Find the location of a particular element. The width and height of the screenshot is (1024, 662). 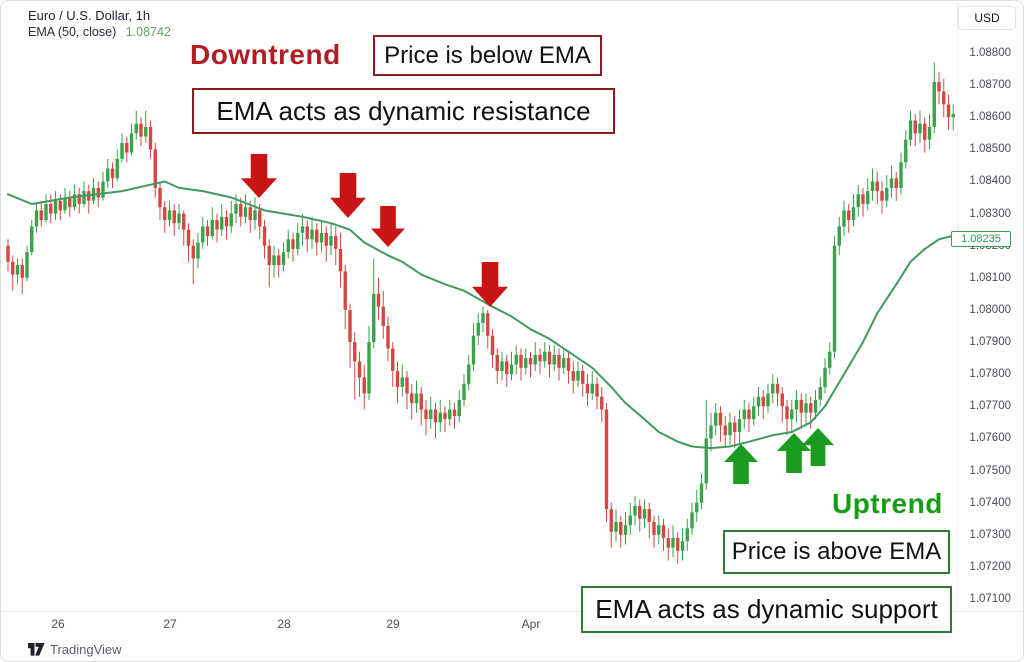

price-axis-label: 1.08100 is located at coordinates (990, 278).